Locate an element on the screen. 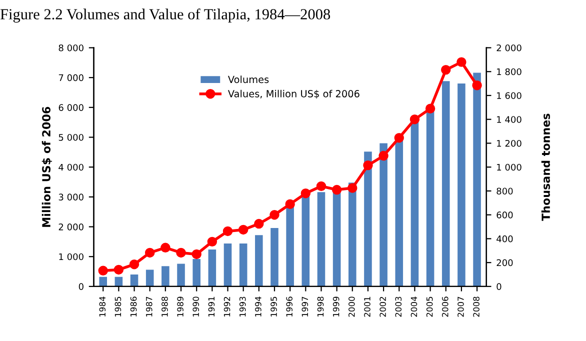 This screenshot has height=341, width=586. y2-tick-label: 0 is located at coordinates (499, 286).